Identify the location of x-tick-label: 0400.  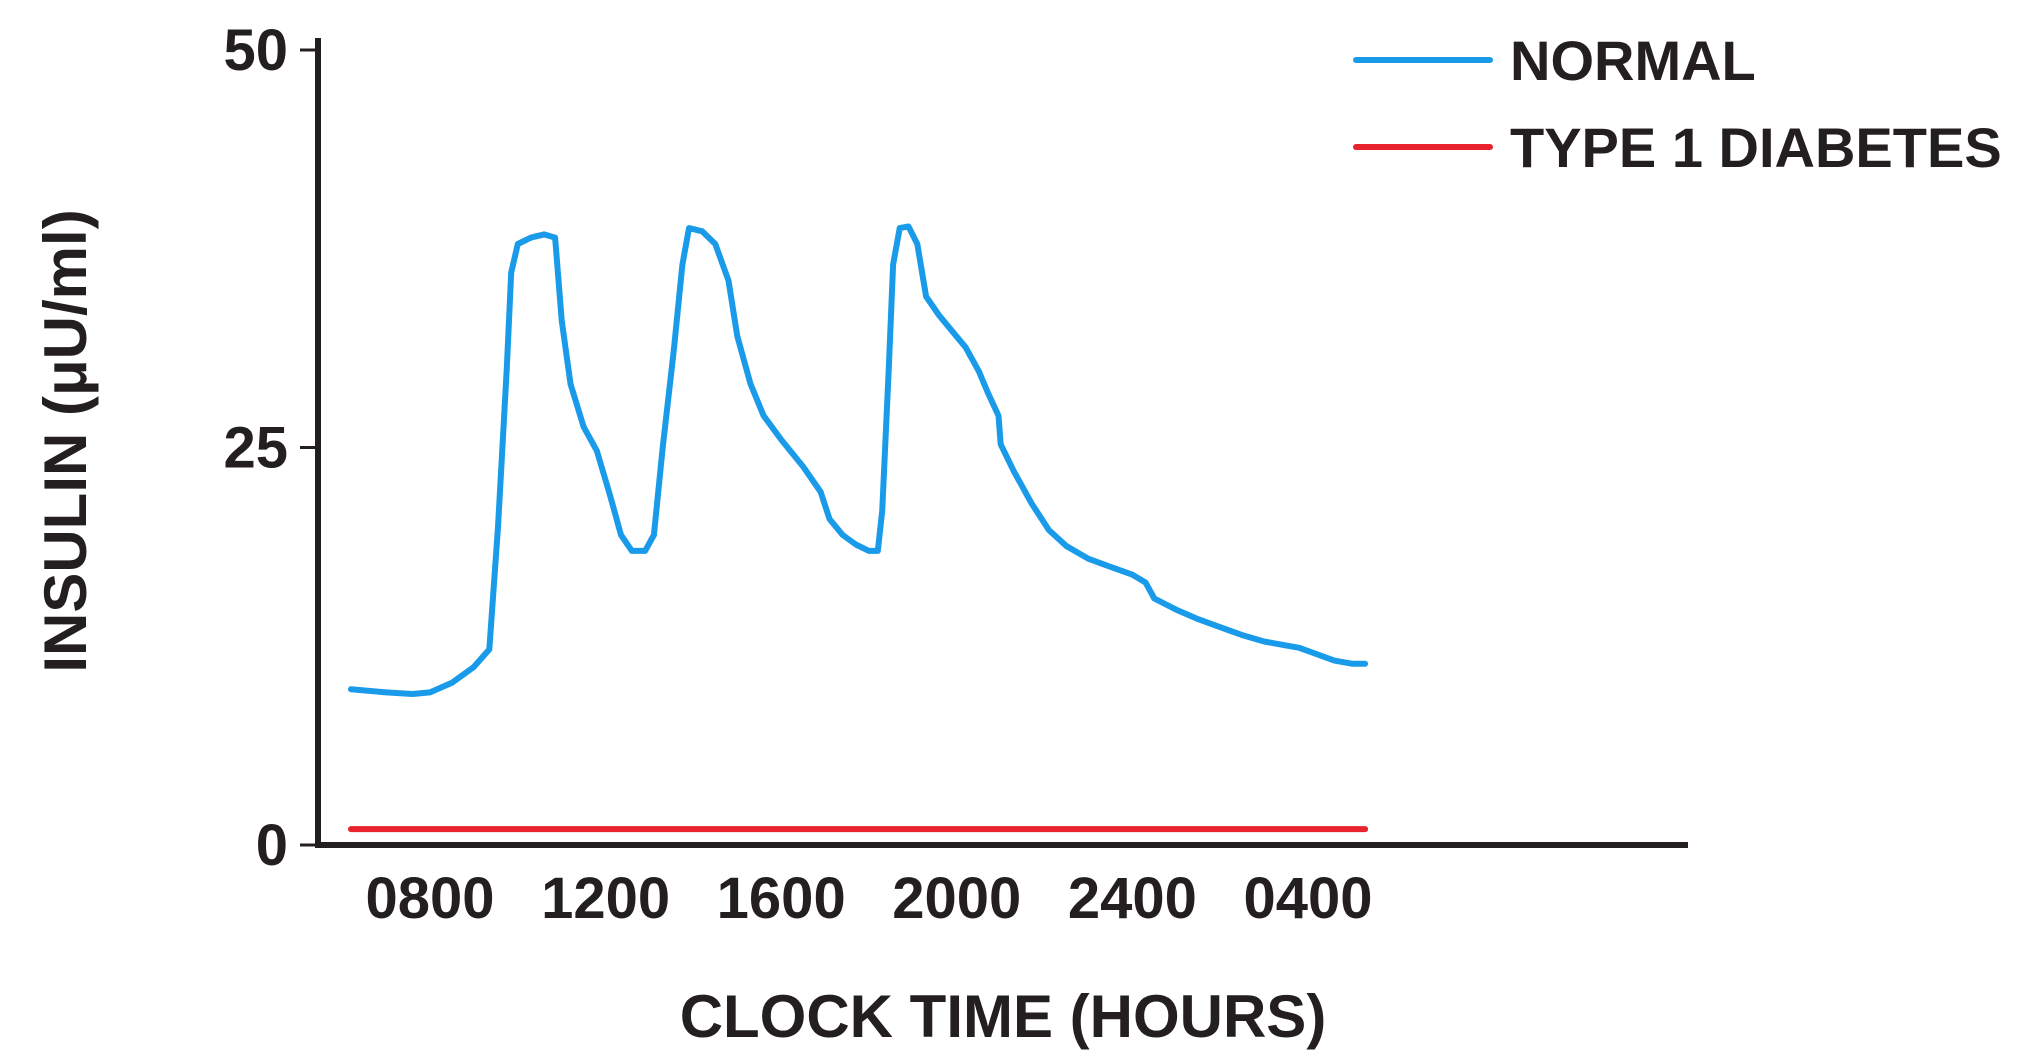
(1307, 898).